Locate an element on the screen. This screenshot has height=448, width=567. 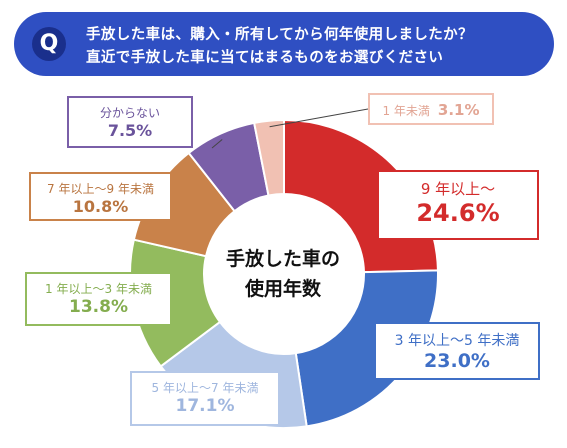
callout-label-2: 5 年以上～7 年未満 is located at coordinates (205, 388).